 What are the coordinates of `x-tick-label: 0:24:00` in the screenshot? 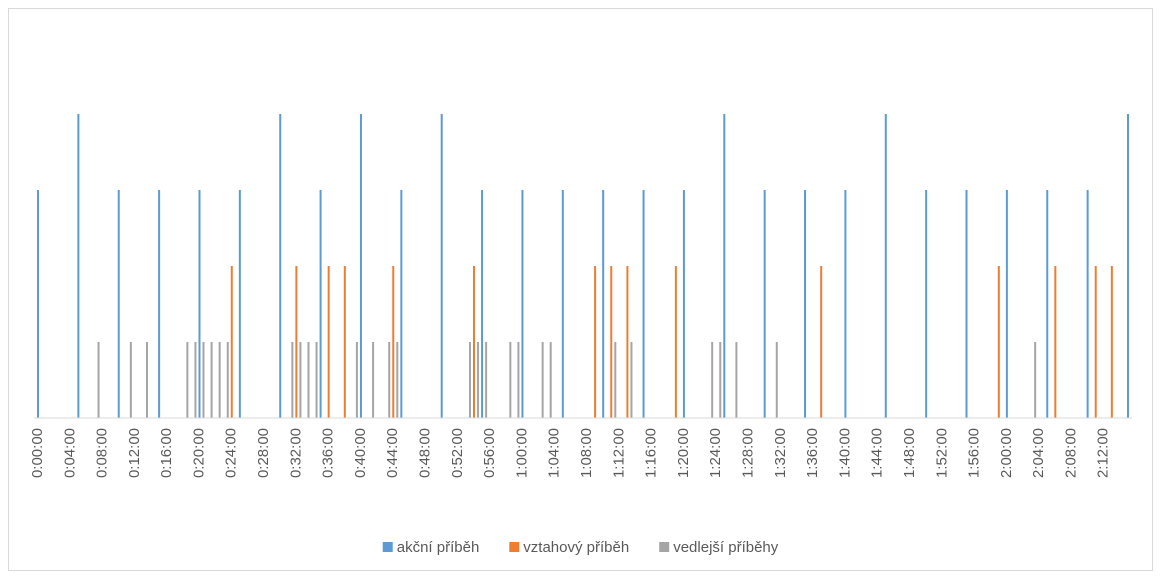 It's located at (231, 453).